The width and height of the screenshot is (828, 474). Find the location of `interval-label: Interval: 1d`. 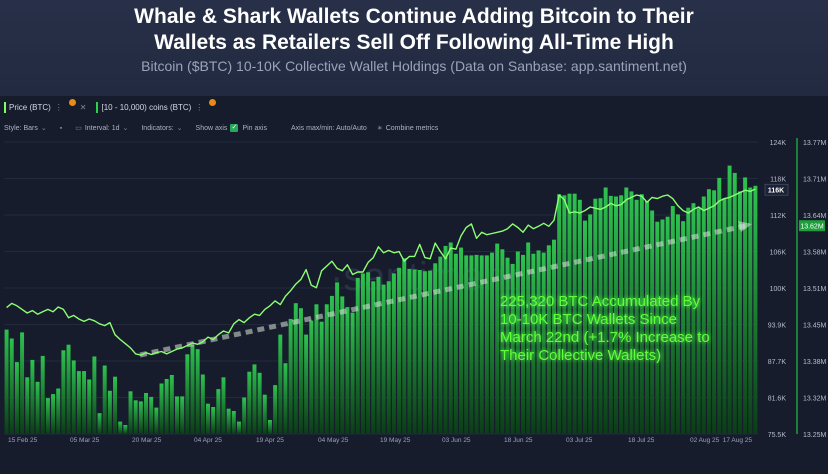

interval-label: Interval: 1d is located at coordinates (102, 128).